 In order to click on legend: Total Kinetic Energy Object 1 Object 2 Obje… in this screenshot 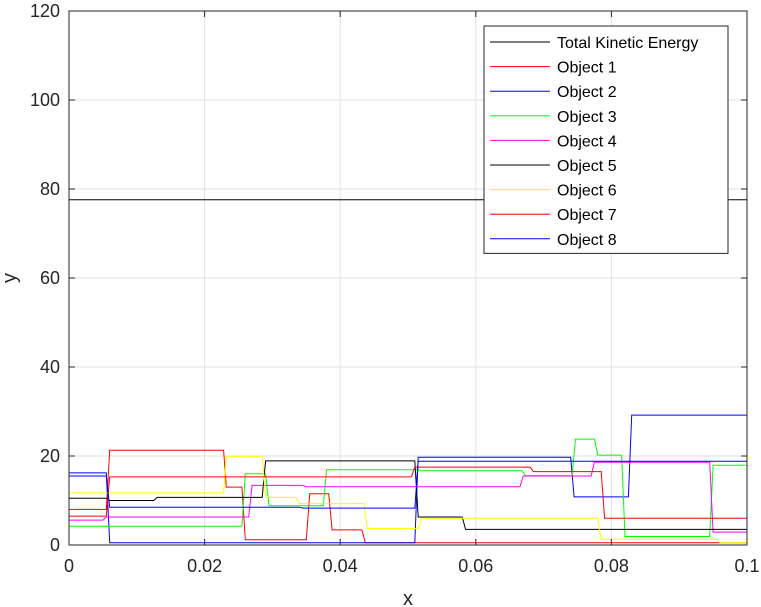, I will do `click(606, 139)`.